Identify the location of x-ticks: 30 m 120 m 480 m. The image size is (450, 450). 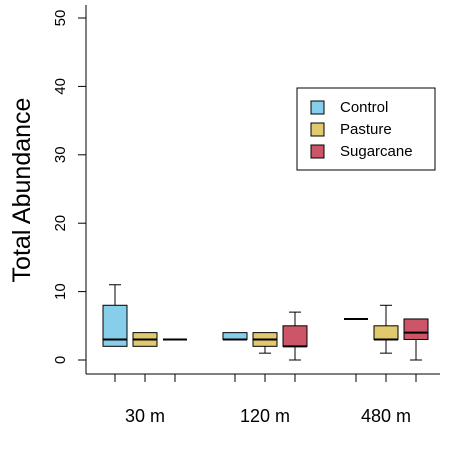
(265, 400).